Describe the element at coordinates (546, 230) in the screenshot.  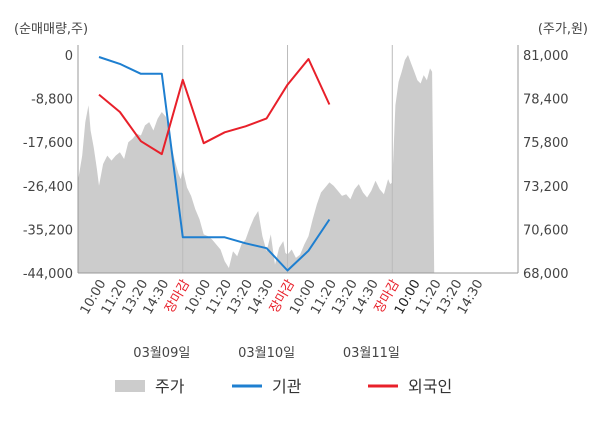
I see `right-tick-label: 70,600` at that location.